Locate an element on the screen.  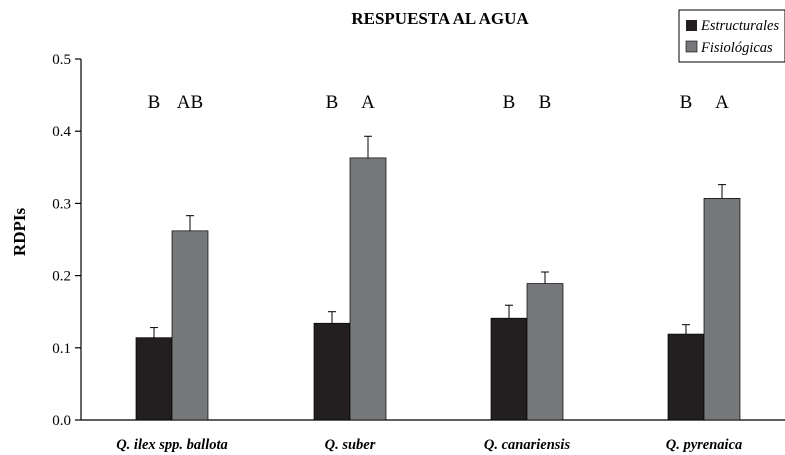
y-tick-label: 0.0 is located at coordinates (61, 421).